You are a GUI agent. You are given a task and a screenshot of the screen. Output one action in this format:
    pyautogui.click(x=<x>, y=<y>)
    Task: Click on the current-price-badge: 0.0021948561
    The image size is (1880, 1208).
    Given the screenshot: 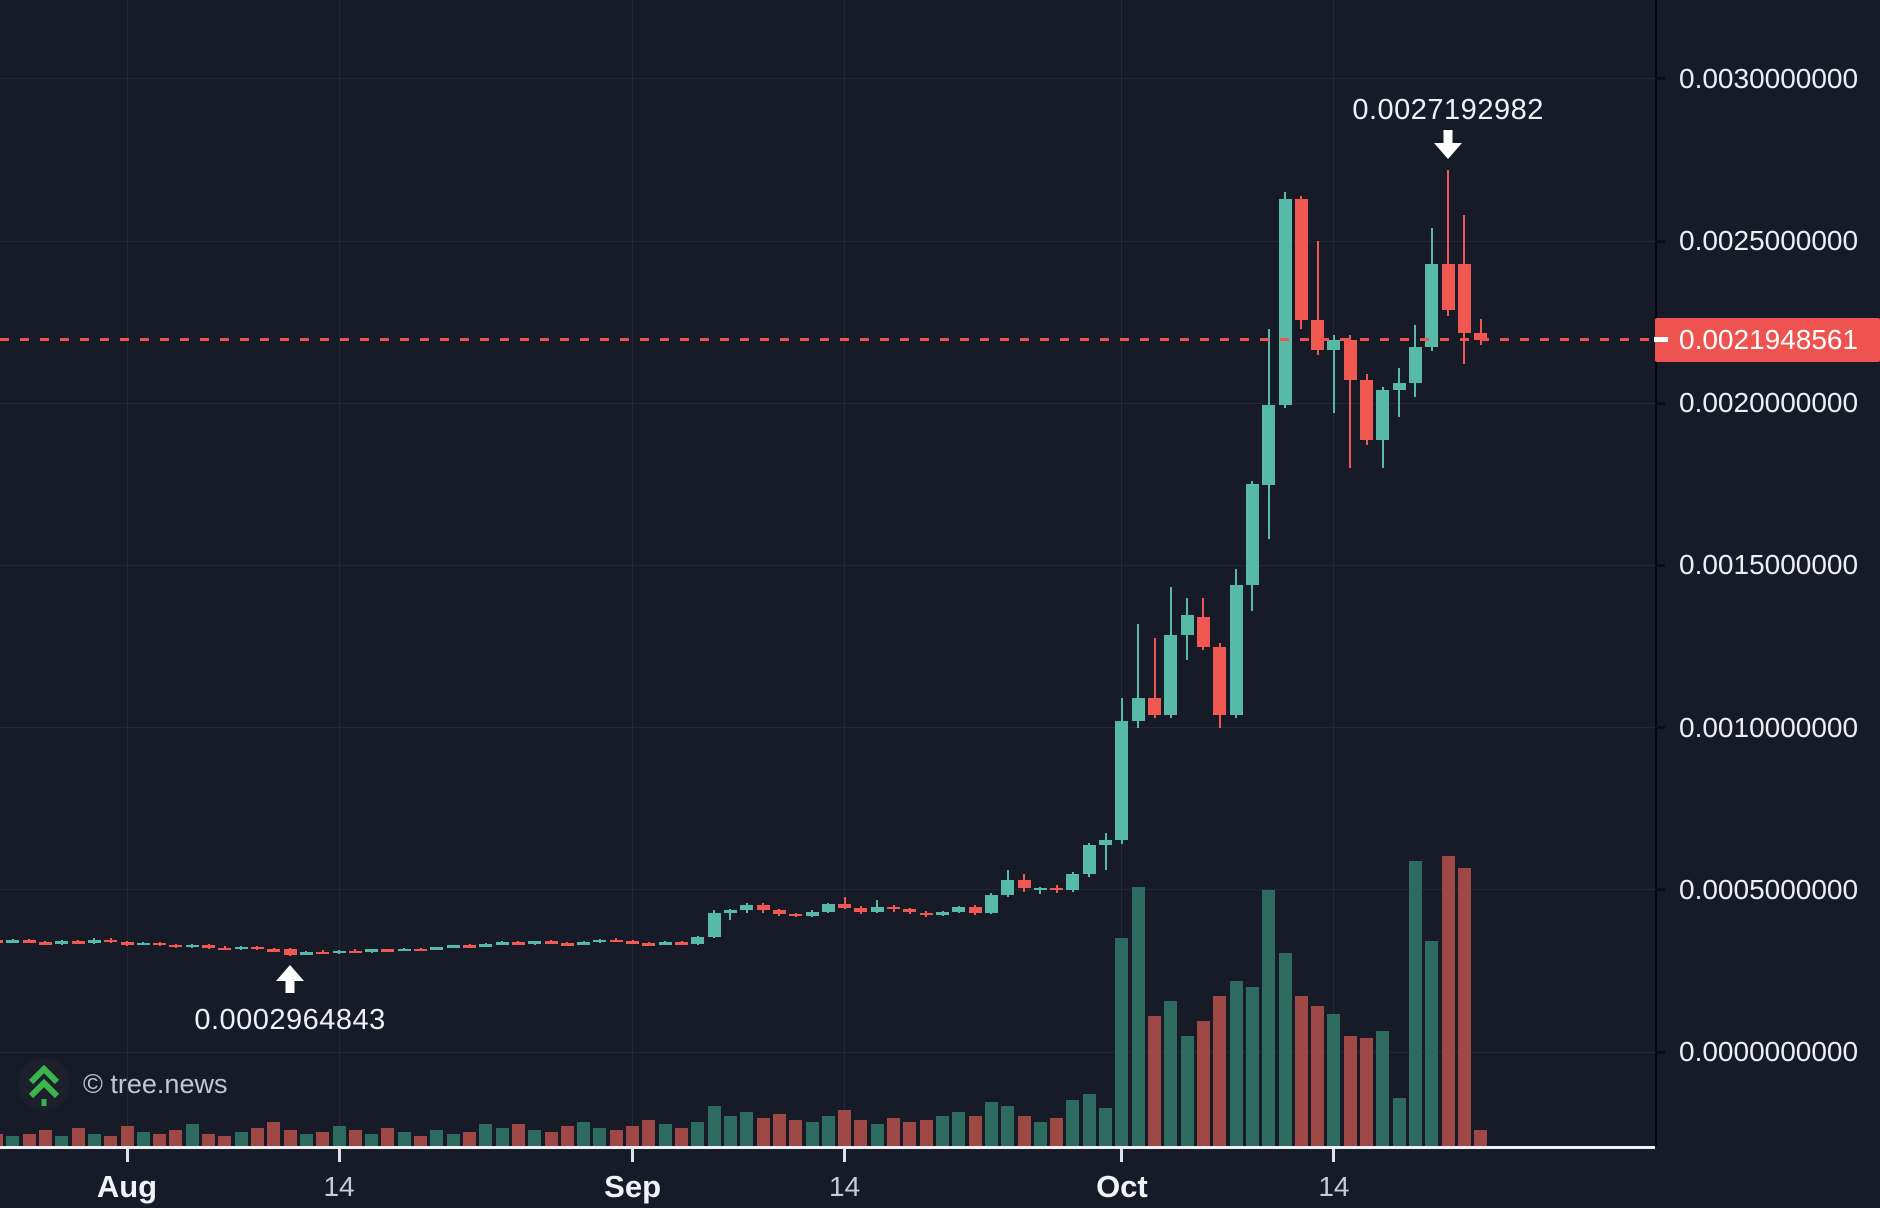 What is the action you would take?
    pyautogui.click(x=1767, y=339)
    